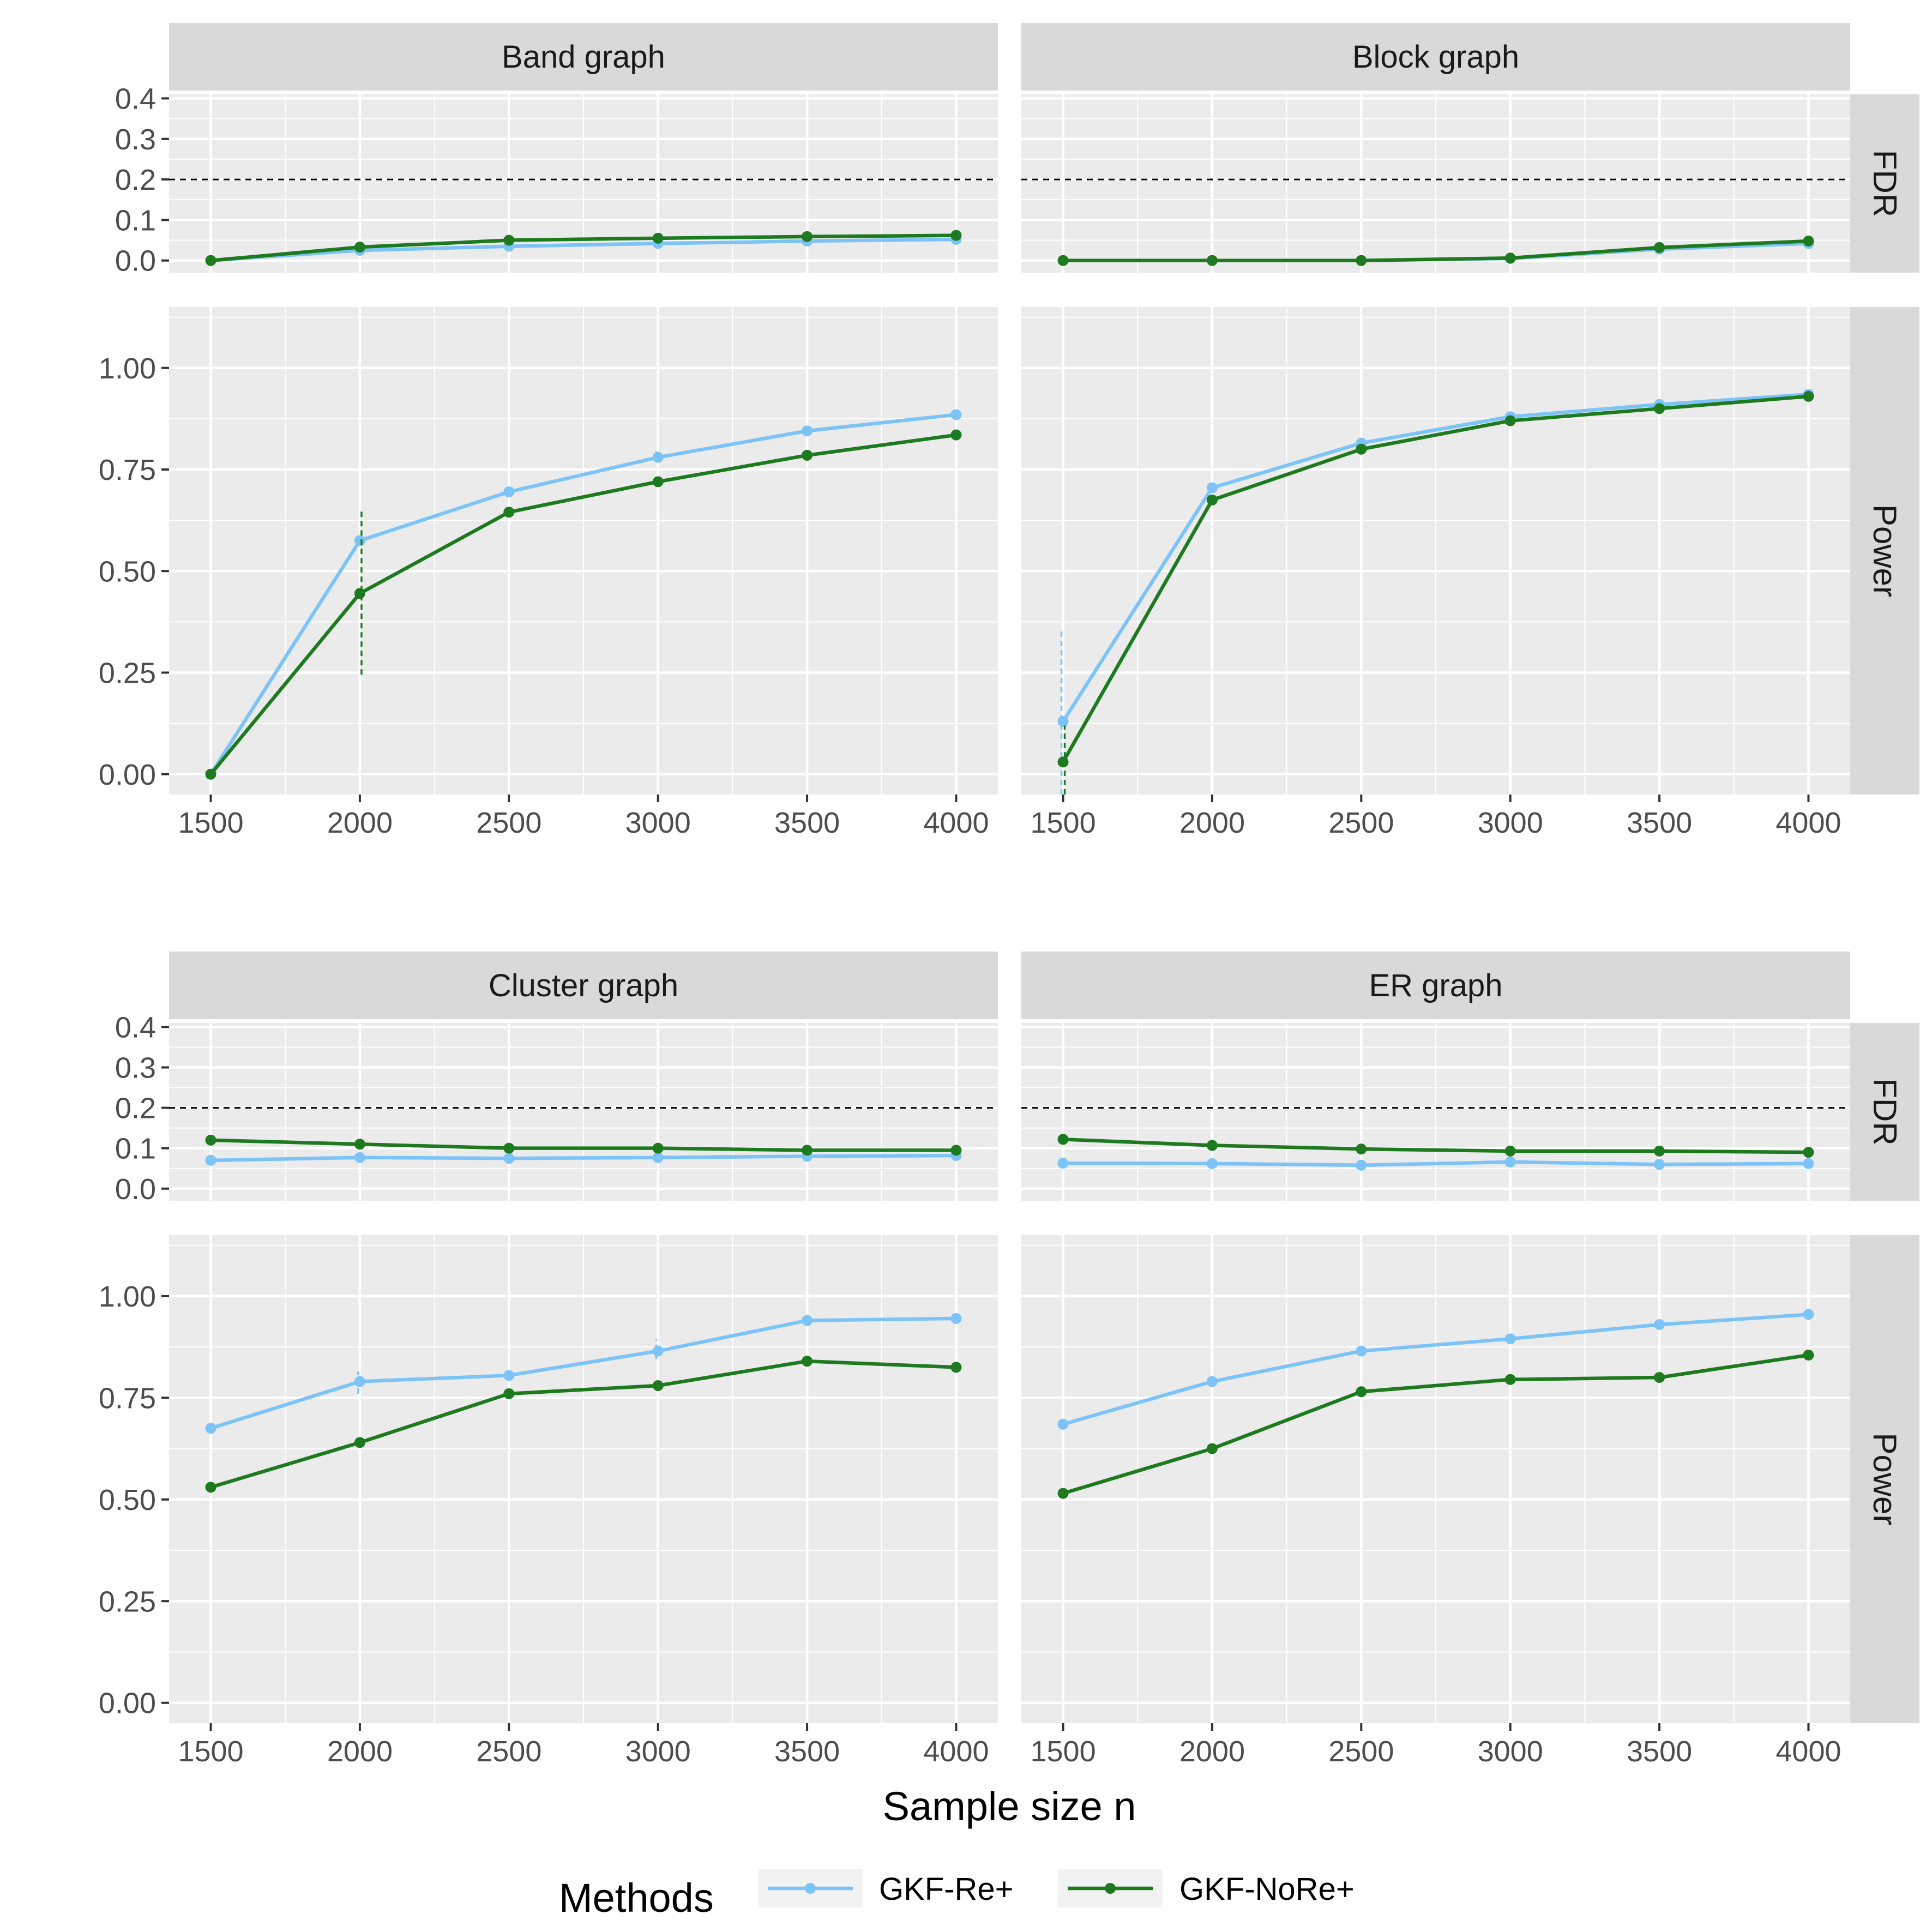  What do you see at coordinates (1435, 57) in the screenshot?
I see `facet-title: Block graph` at bounding box center [1435, 57].